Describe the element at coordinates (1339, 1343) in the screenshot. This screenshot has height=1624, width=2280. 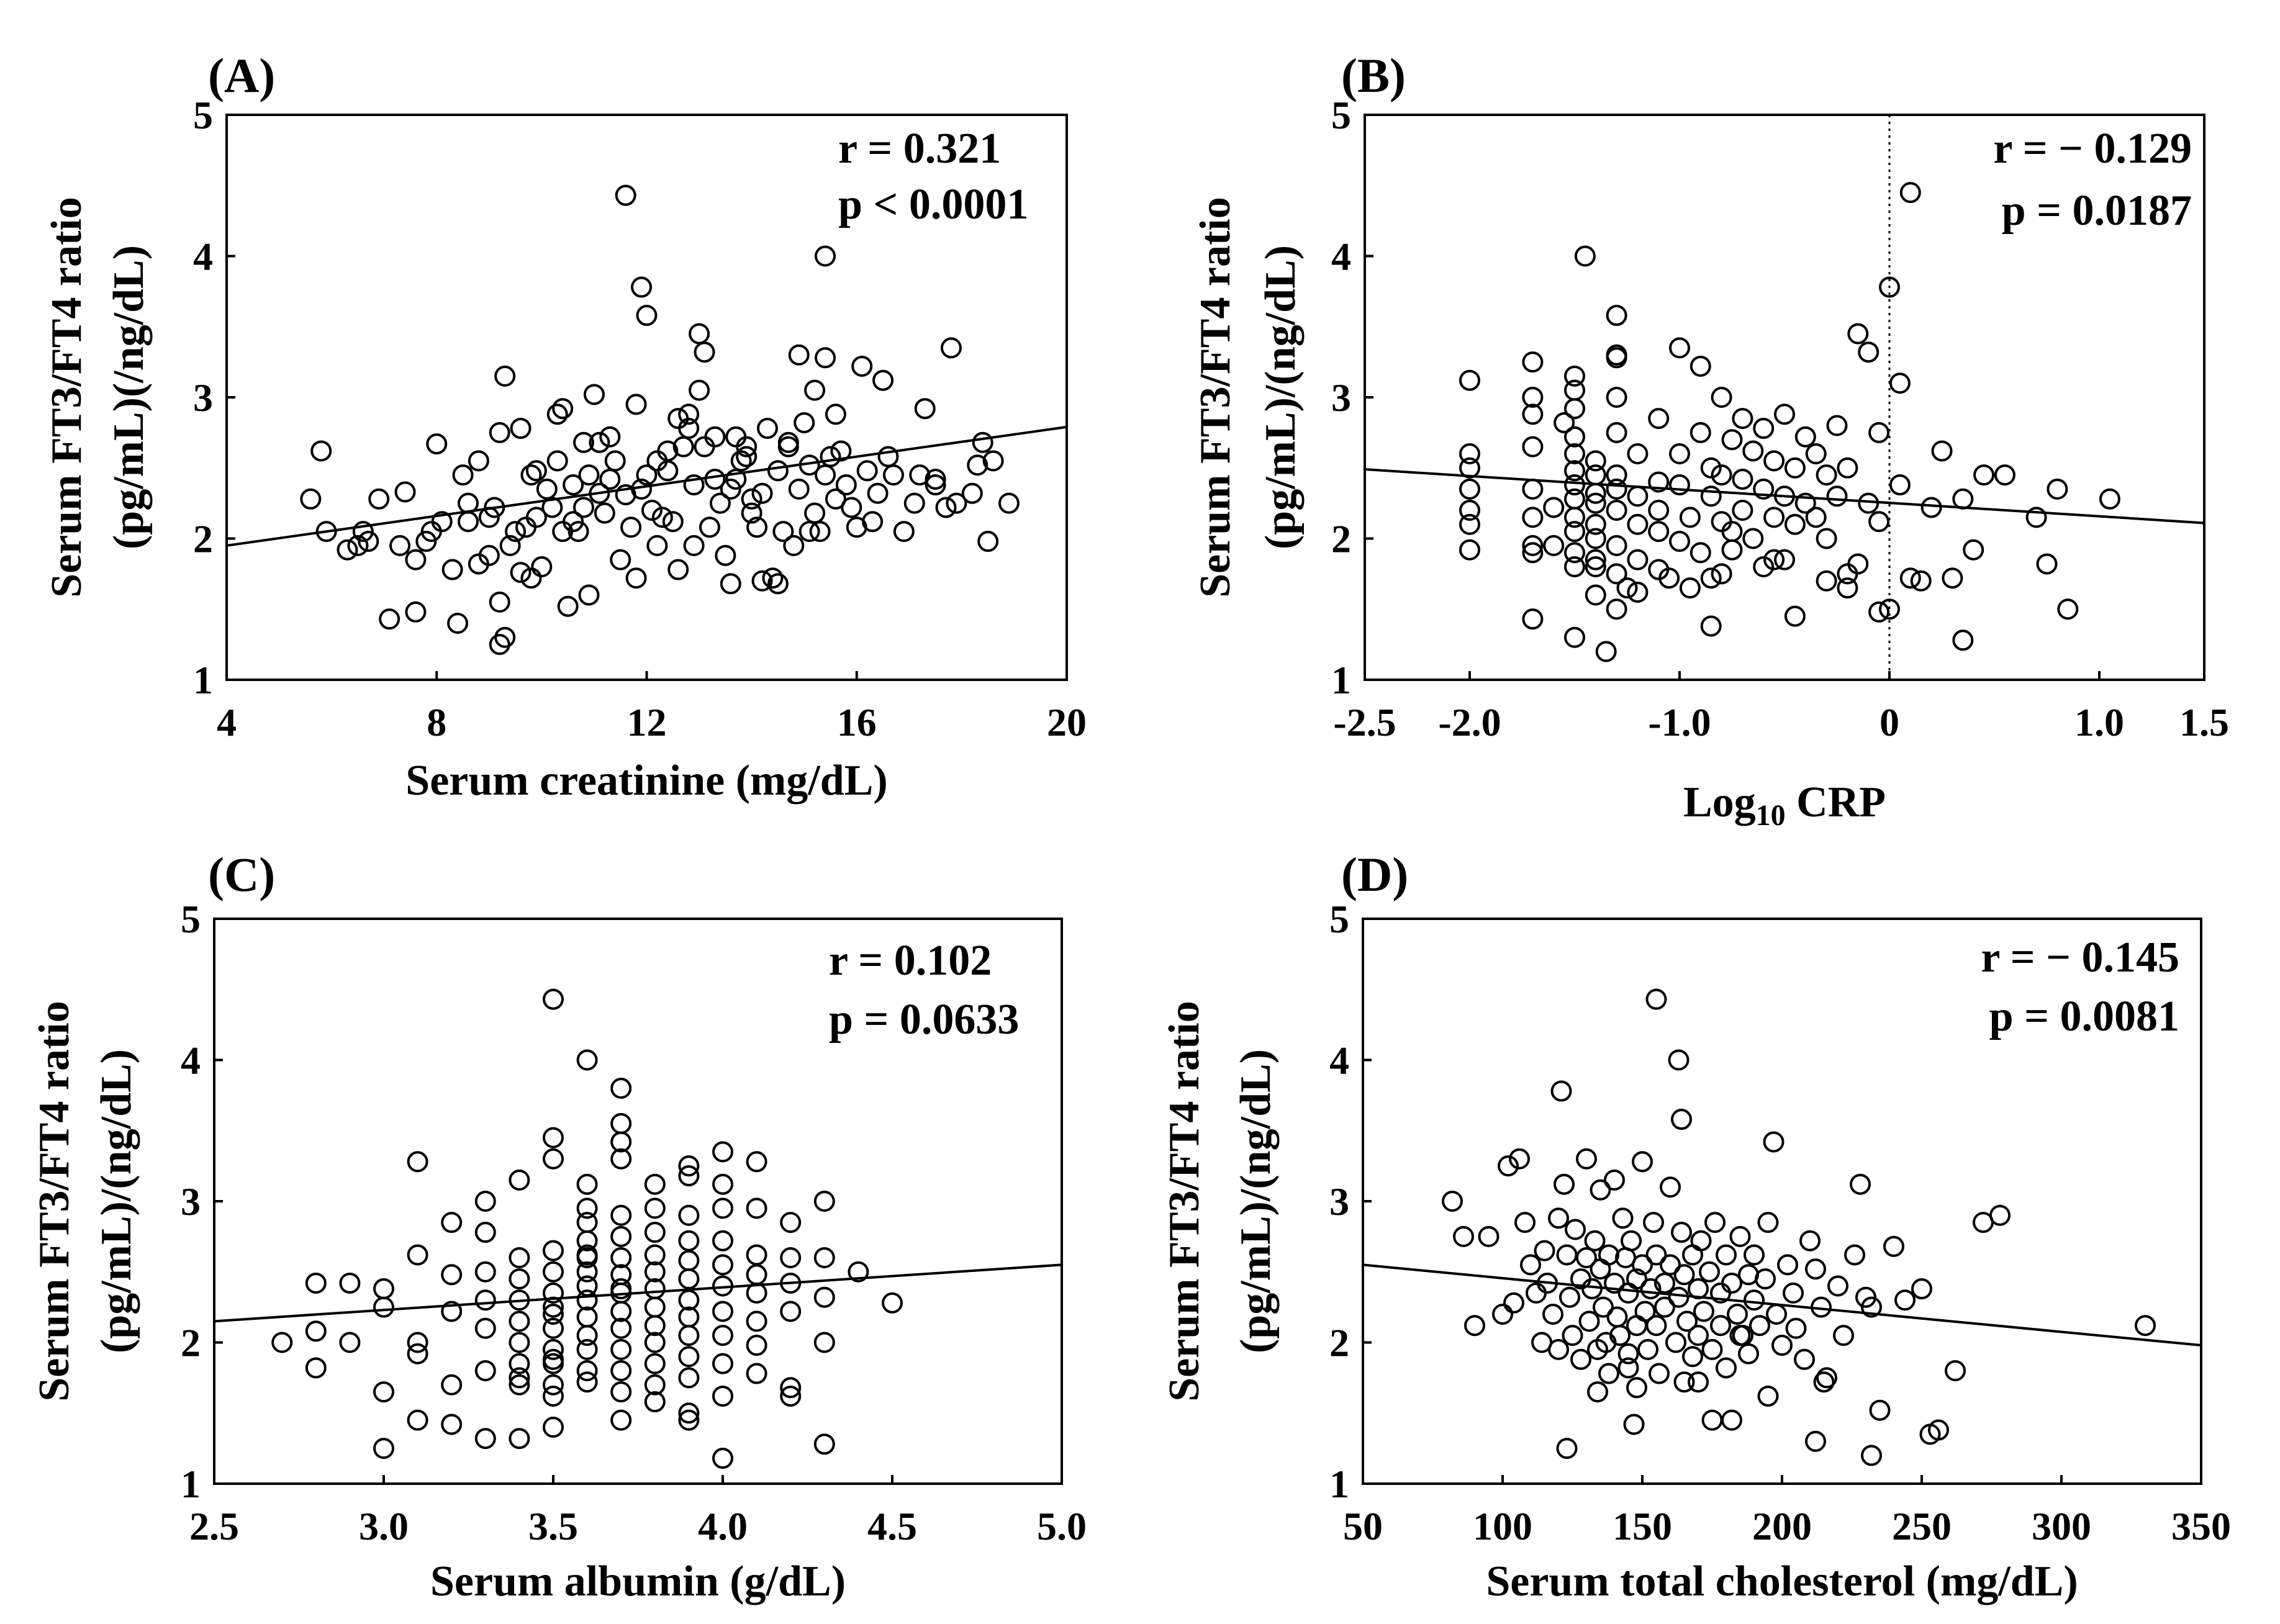
I see `y-tick-label: 2` at that location.